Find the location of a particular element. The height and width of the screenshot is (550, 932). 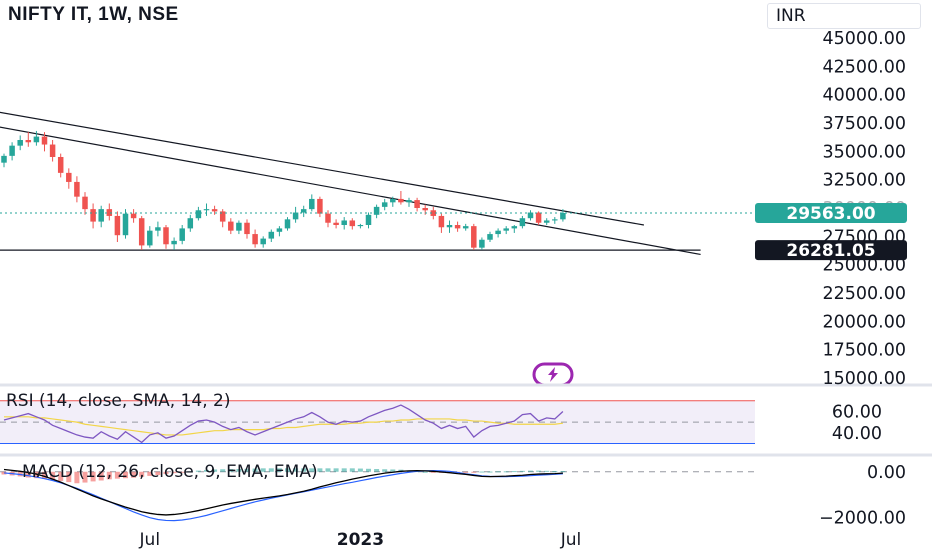

svg-text: 26281.05 is located at coordinates (830, 251).